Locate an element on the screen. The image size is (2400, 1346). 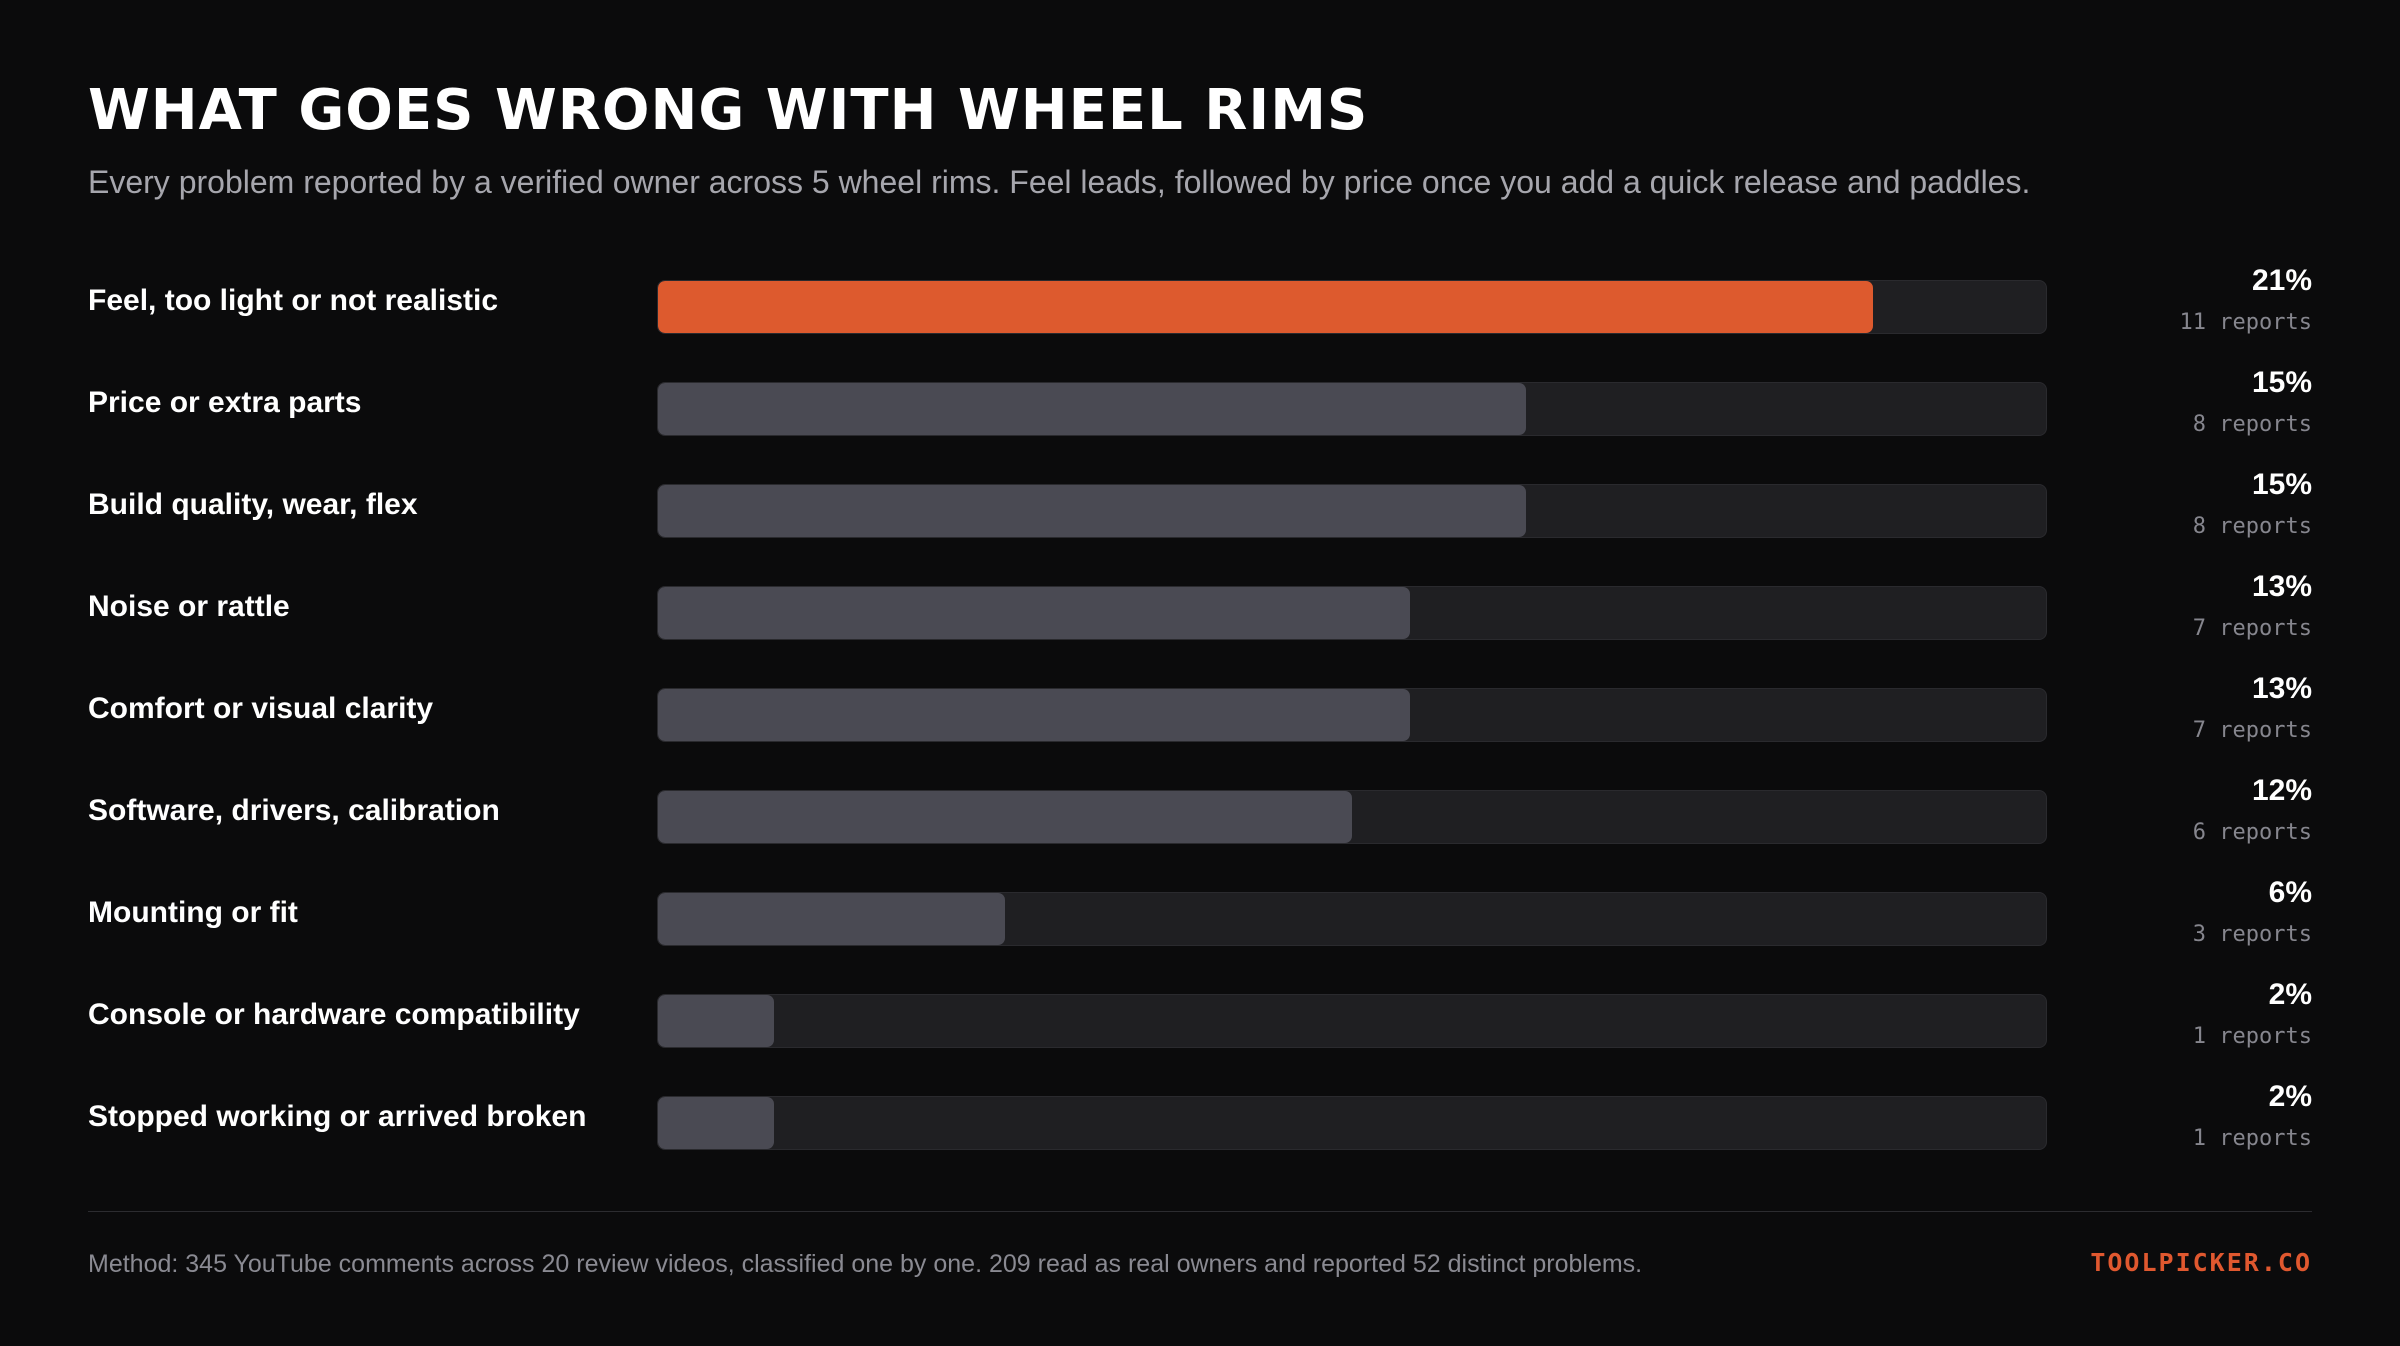
chart-title: WHAT GOES WRONG WITH WHEEL RIMS is located at coordinates (728, 110).